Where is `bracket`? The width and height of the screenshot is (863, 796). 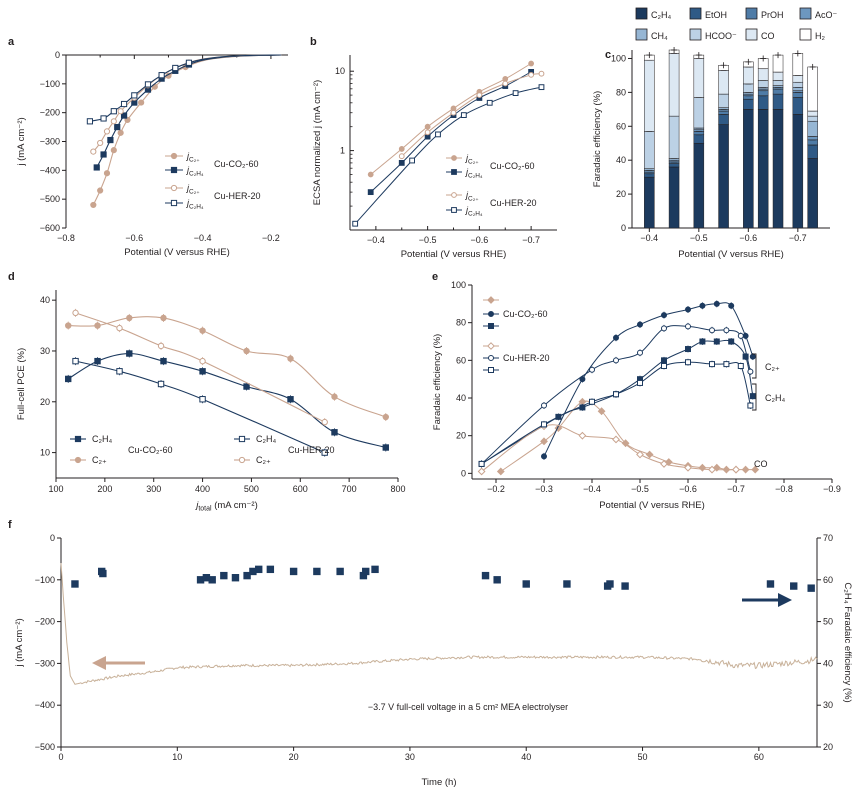
bracket is located at coordinates (754, 397).